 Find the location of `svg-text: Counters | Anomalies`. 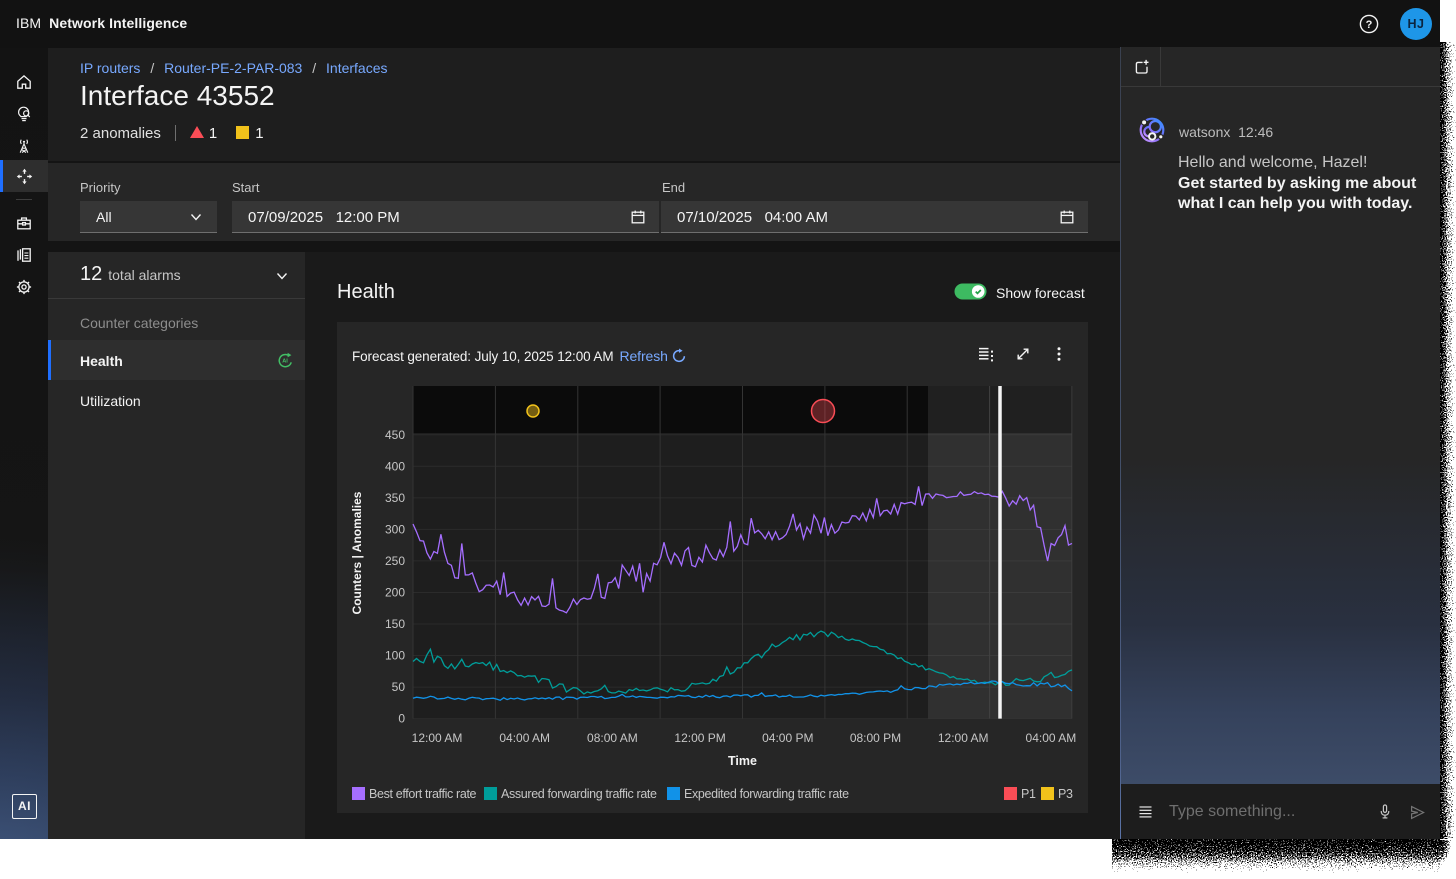

svg-text: Counters | Anomalies is located at coordinates (357, 552).